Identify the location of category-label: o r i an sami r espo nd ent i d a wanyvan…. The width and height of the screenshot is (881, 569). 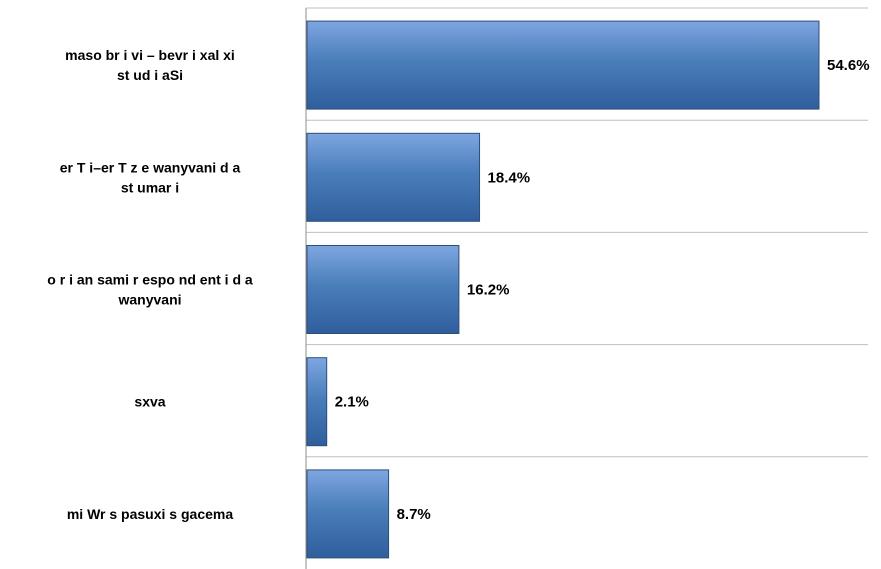
(150, 290).